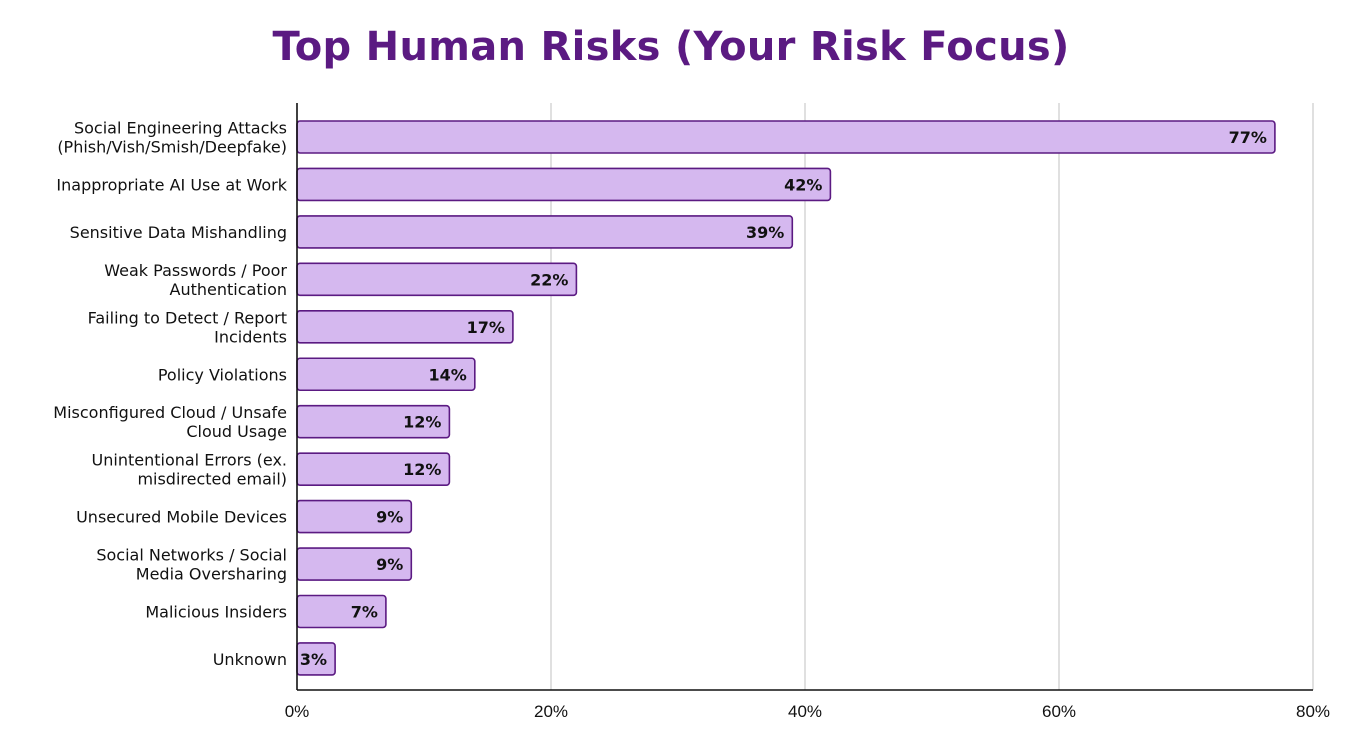 The width and height of the screenshot is (1350, 752). I want to click on category-label-6: Misconfigured Cloud / Unsafe Cloud Usage, so click(170, 422).